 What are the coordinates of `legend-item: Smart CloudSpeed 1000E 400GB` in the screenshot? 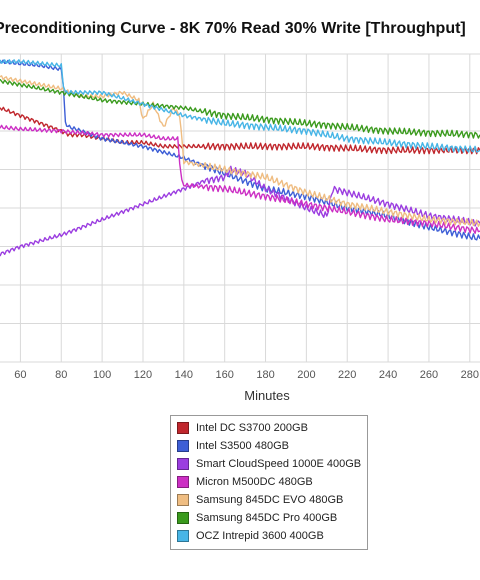 It's located at (269, 464).